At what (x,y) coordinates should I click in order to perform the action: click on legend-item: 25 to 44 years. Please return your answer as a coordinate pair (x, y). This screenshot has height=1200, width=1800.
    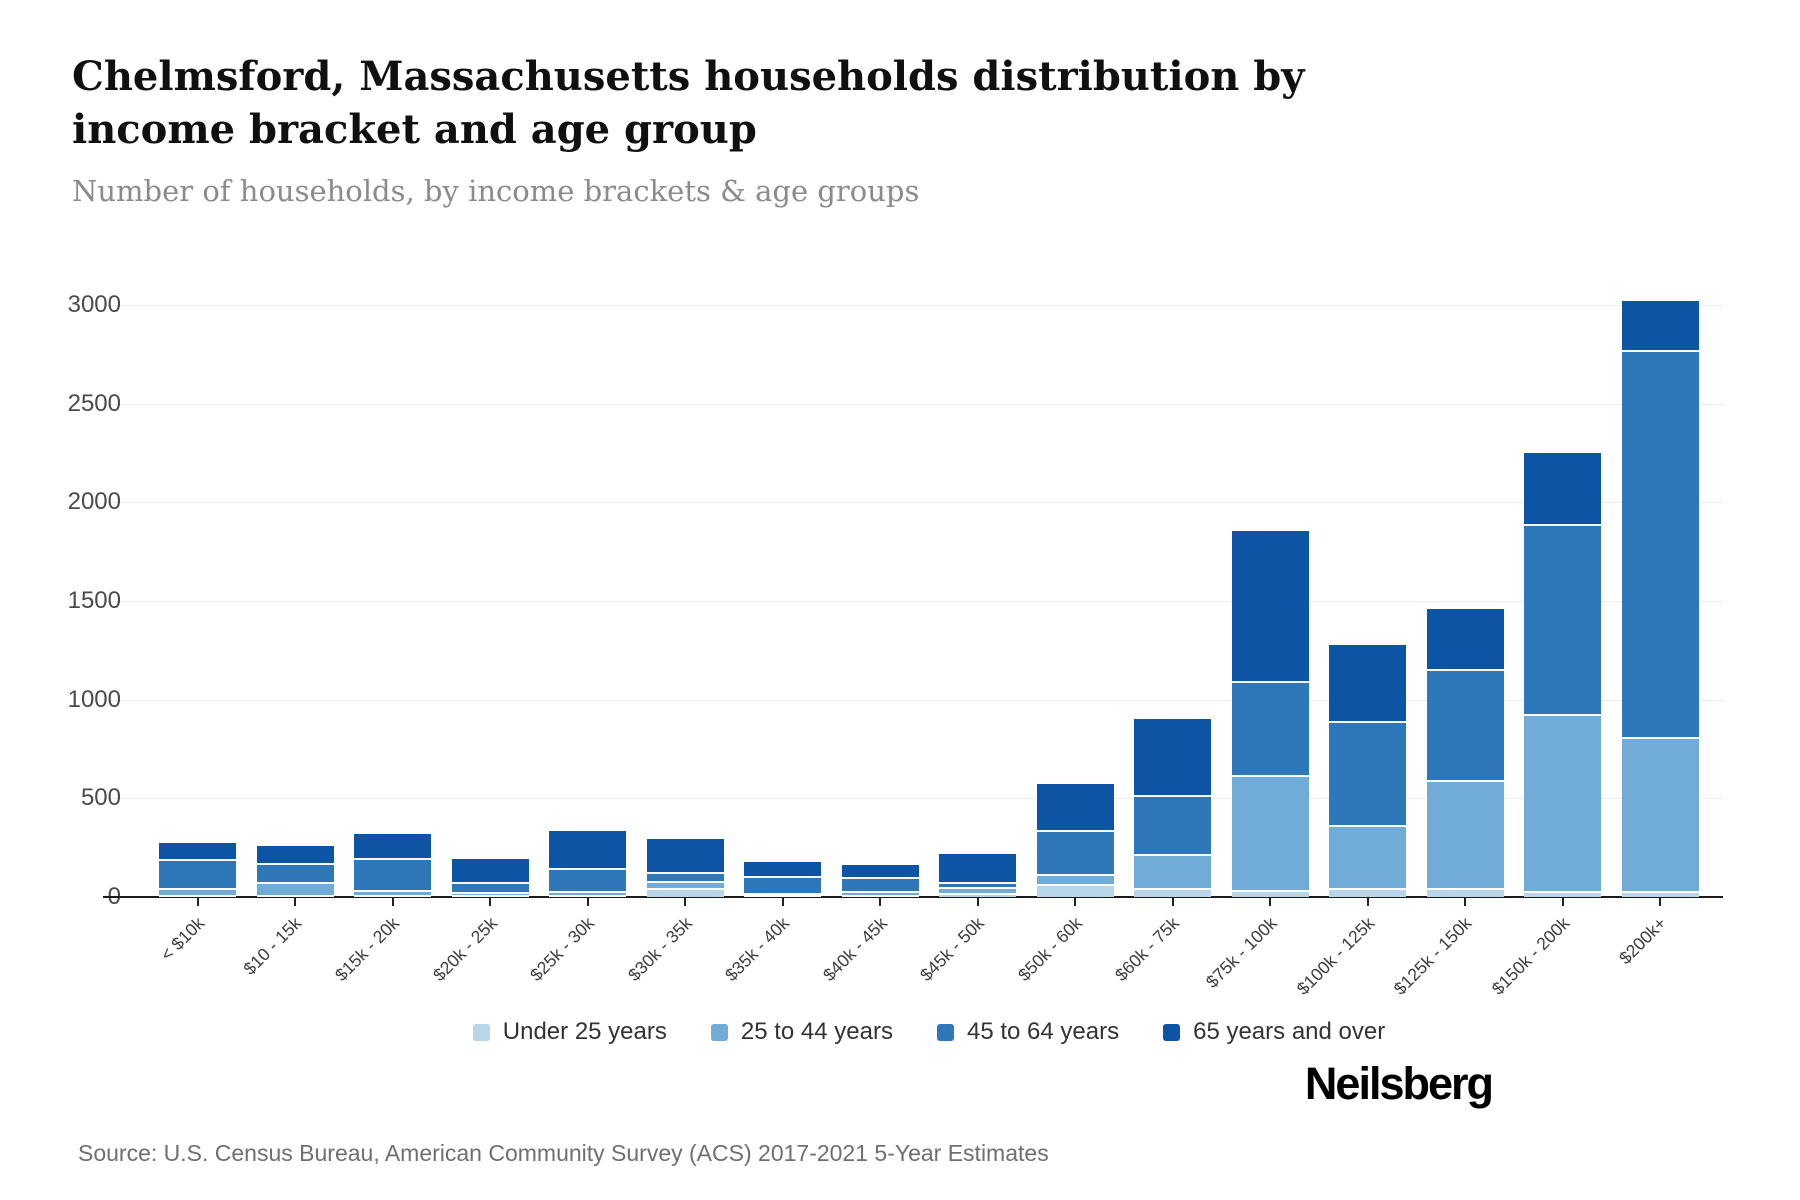
    Looking at the image, I should click on (801, 1032).